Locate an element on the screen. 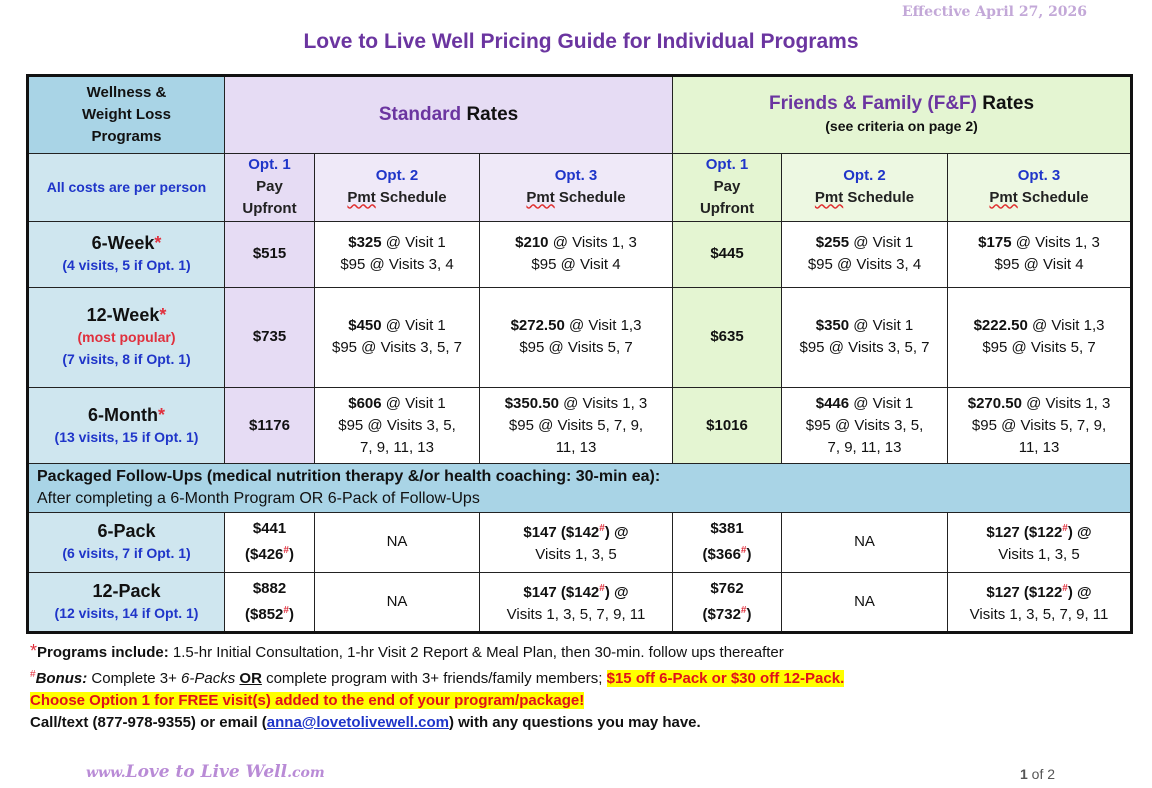  price-cell: $325 @ Visit 1 $95 @ Visits 3, 4 is located at coordinates (397, 254).